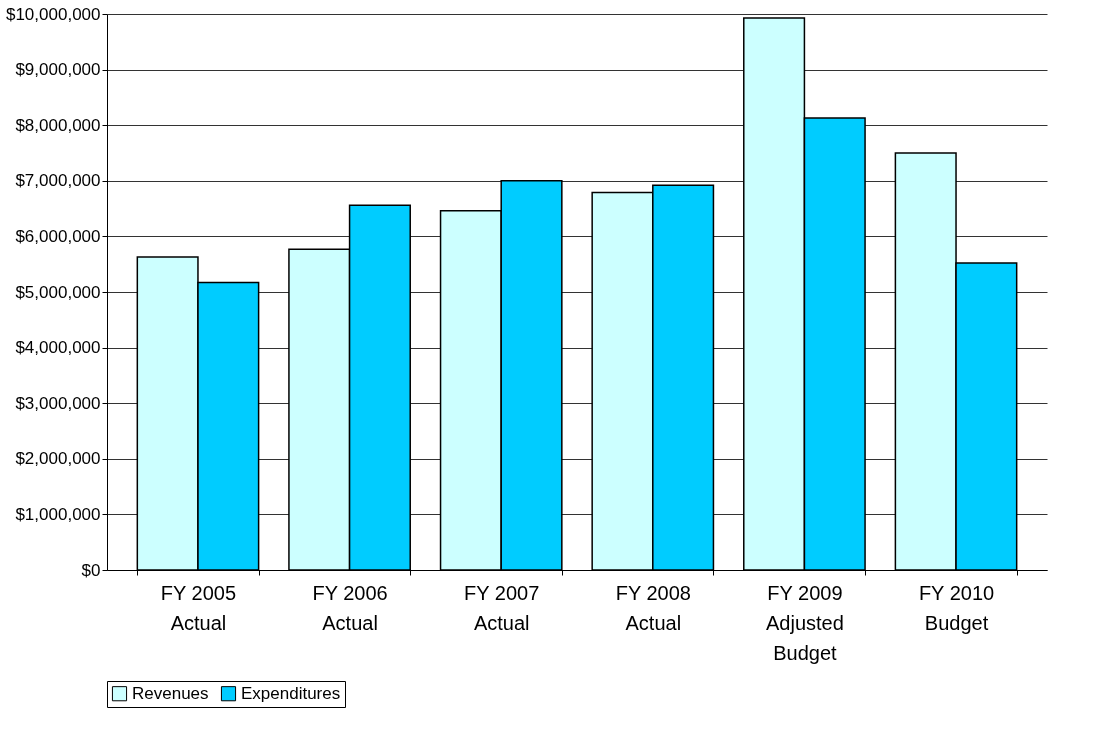  What do you see at coordinates (502, 607) in the screenshot?
I see `x-tick-label: FY 2007 Actual` at bounding box center [502, 607].